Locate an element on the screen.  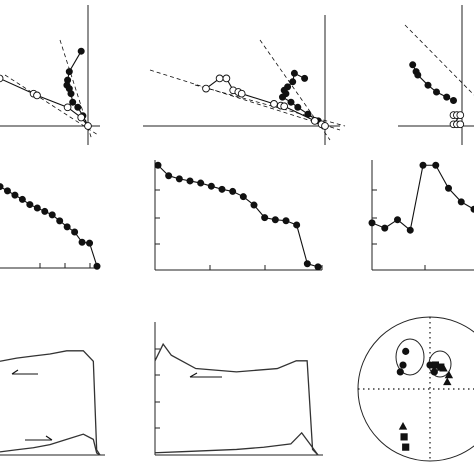
decay-line is located at coordinates (422, 198).